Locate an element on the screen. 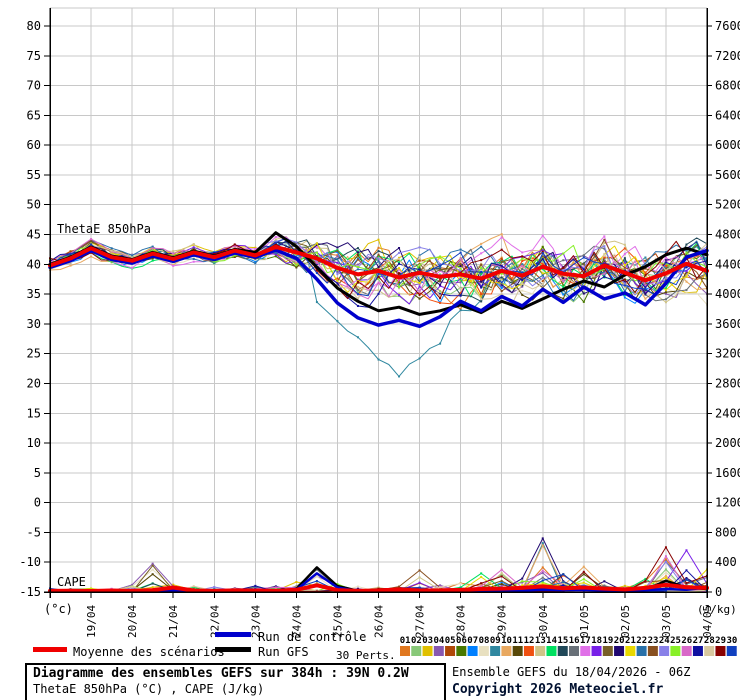 Image resolution: width=740 pixels, height=700 pixels. control-swatch is located at coordinates (233, 634).